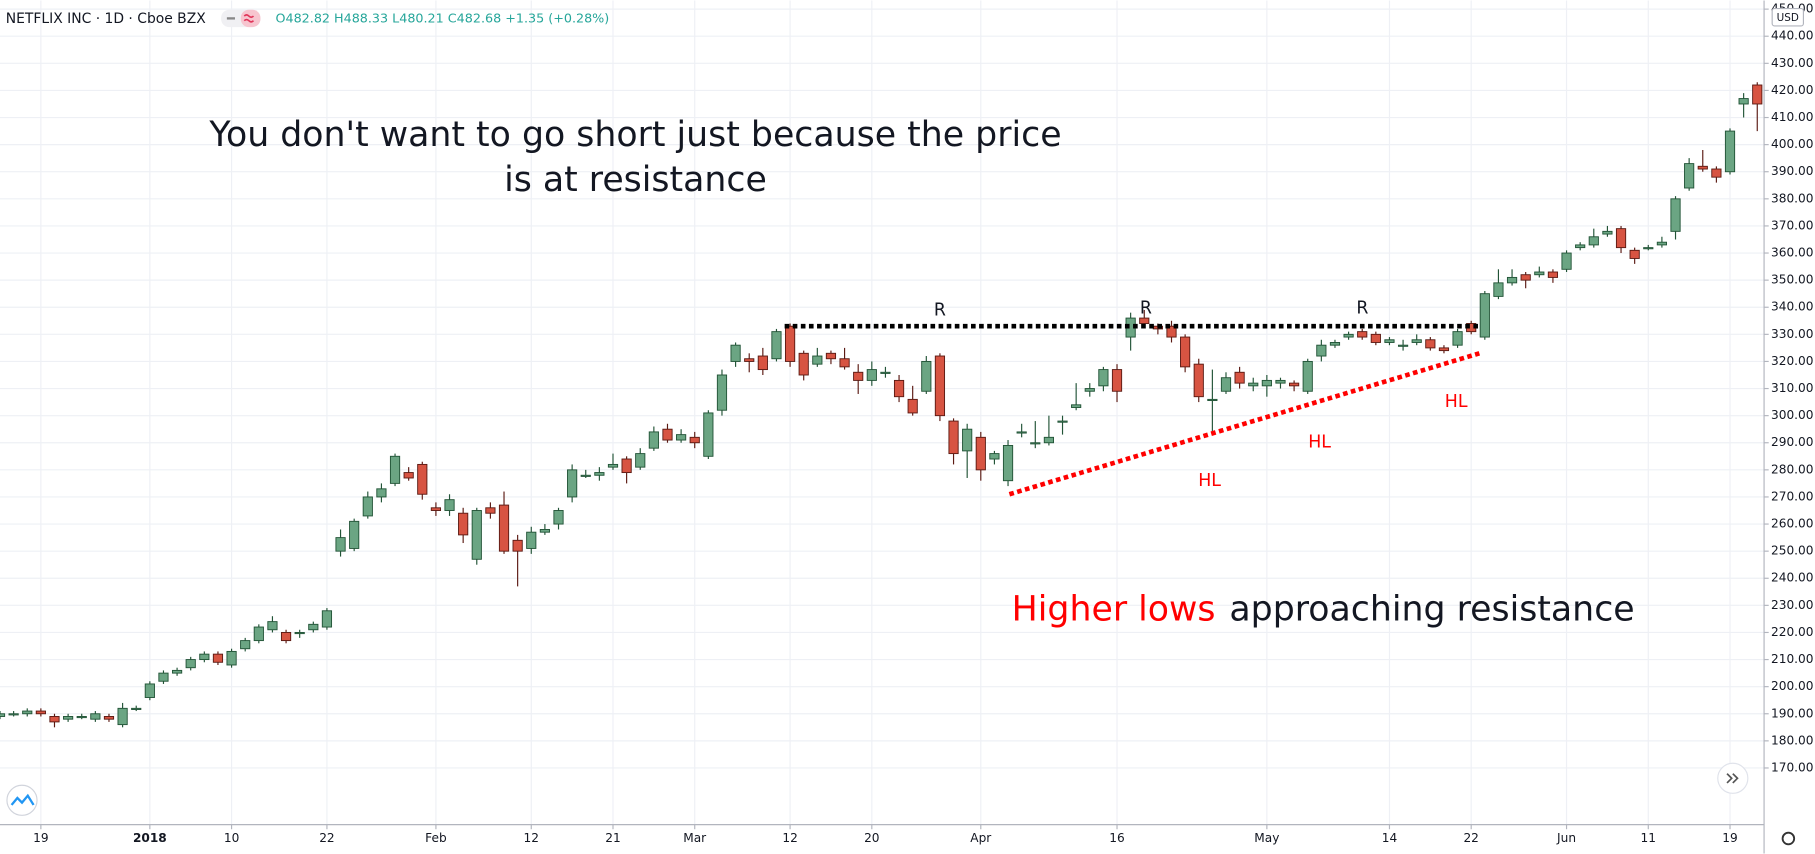 This screenshot has width=1815, height=854. I want to click on scroll-icon, so click(1732, 778).